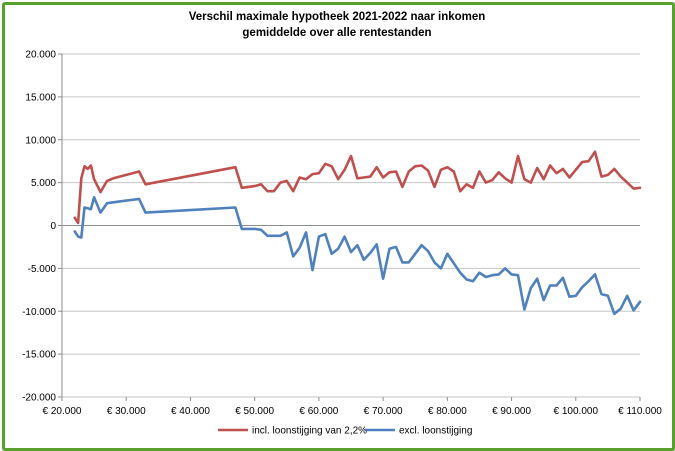  What do you see at coordinates (336, 33) in the screenshot?
I see `chart-subtitle: gemiddelde over alle rentestanden` at bounding box center [336, 33].